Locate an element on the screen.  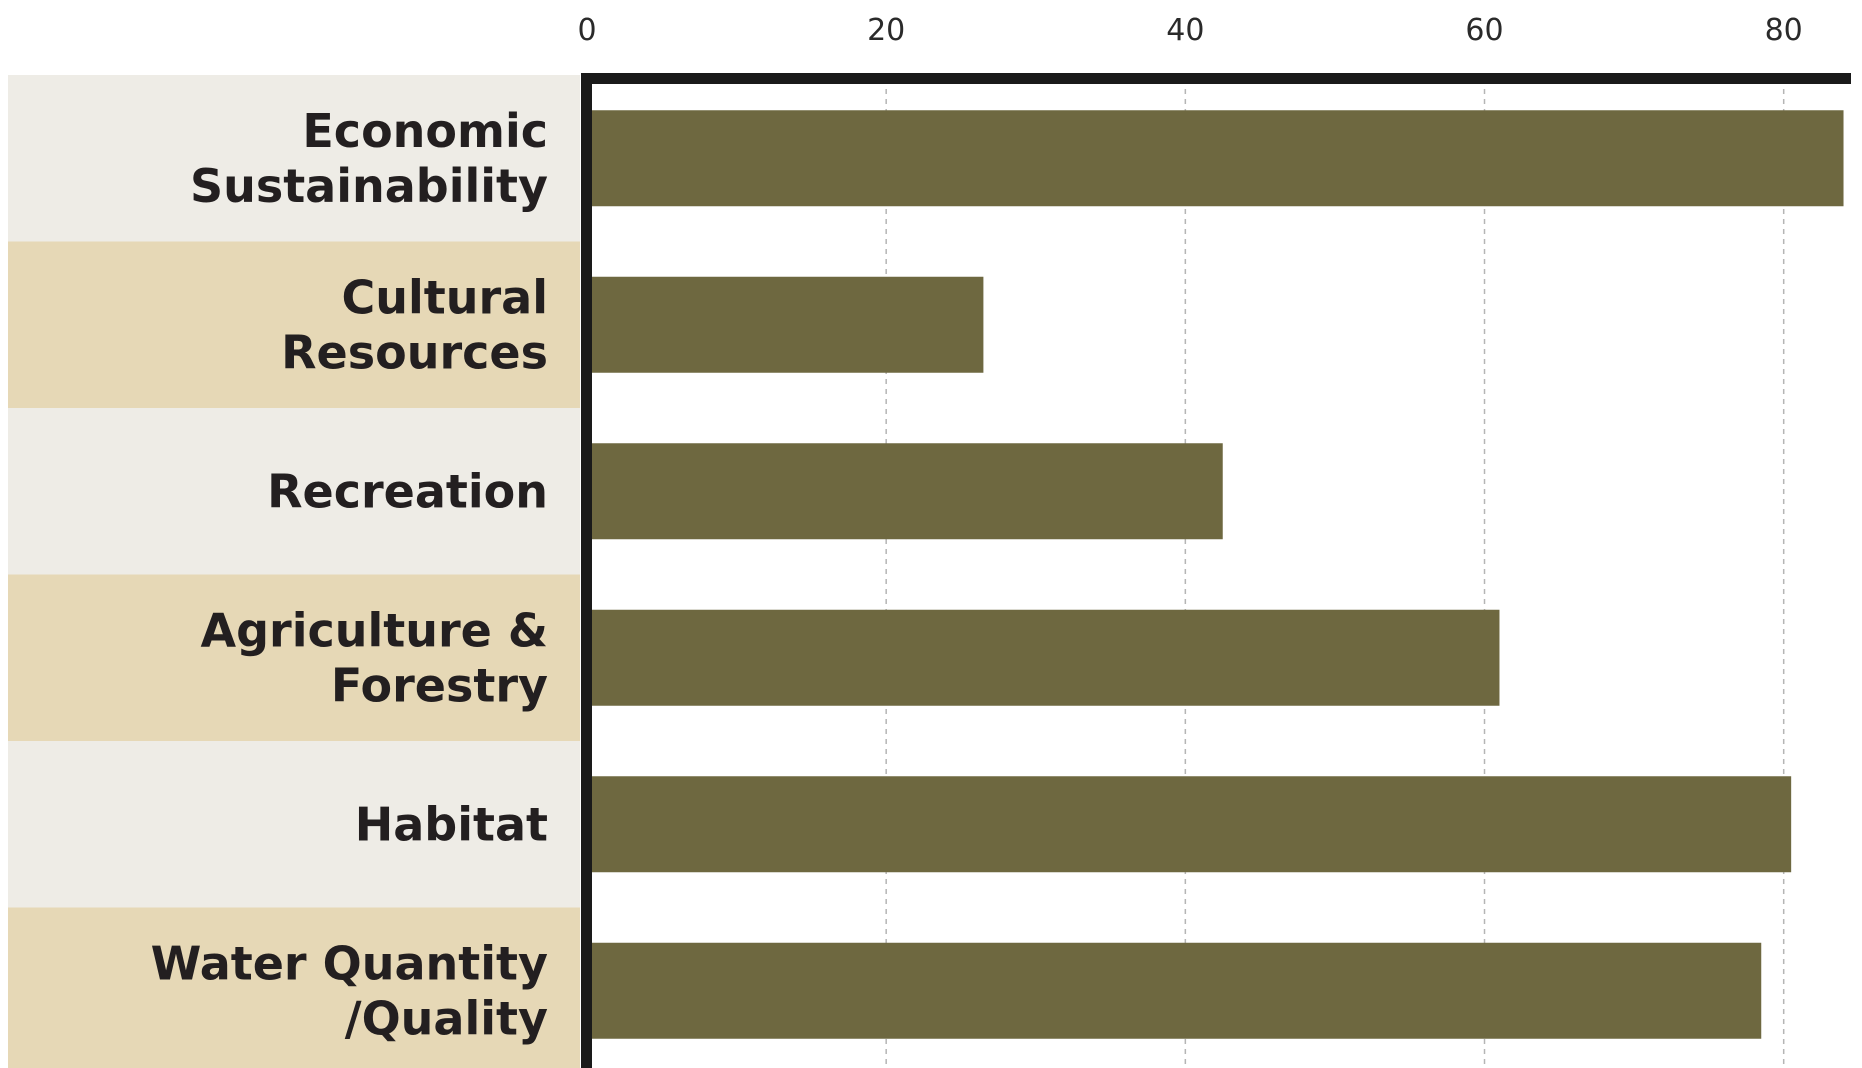
y-axis-line is located at coordinates (586, 570).